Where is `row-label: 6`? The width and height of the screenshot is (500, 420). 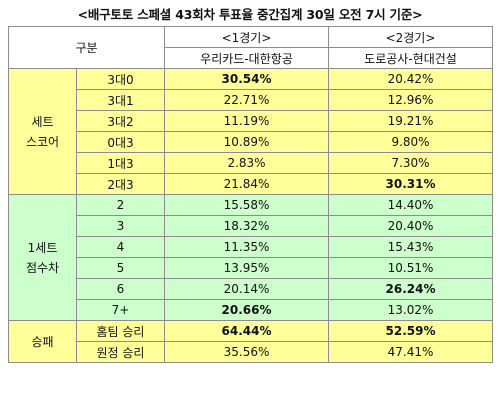 row-label: 6 is located at coordinates (120, 289).